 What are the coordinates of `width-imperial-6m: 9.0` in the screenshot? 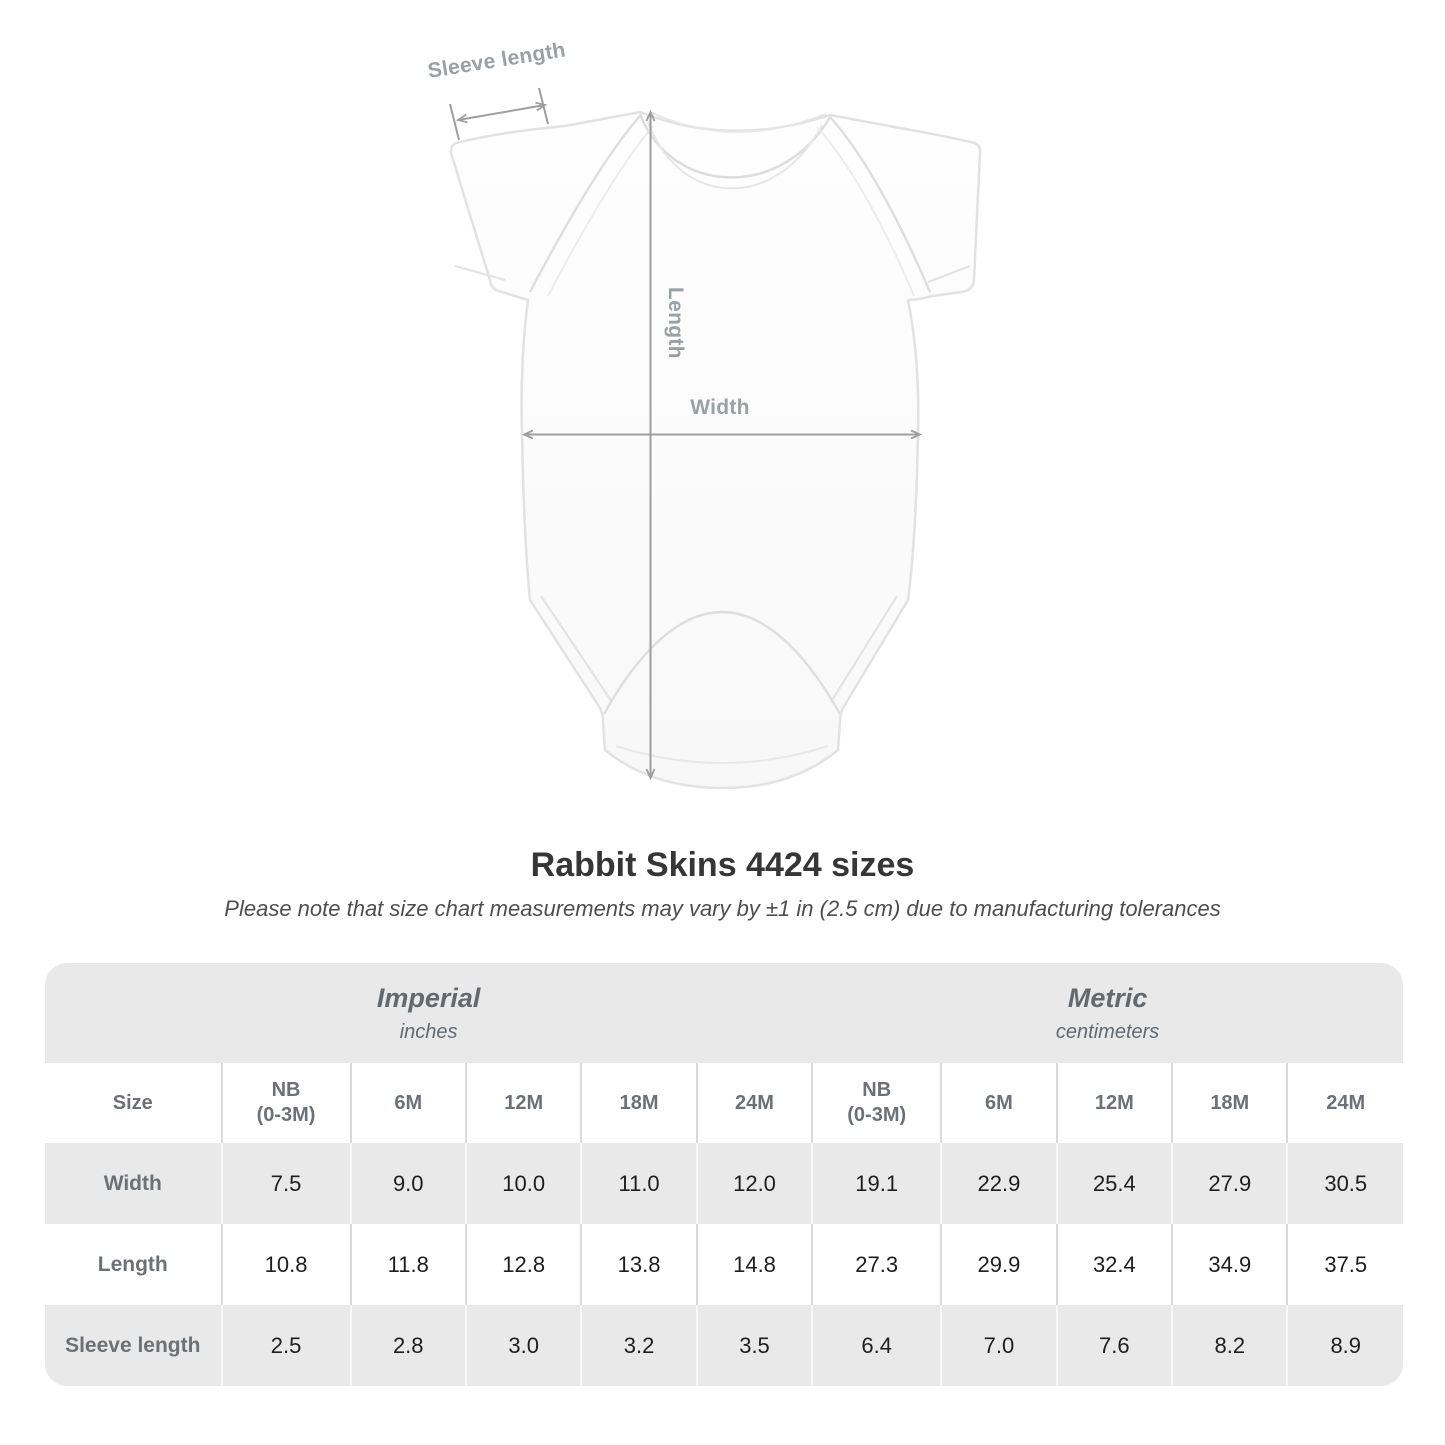 It's located at (407, 1183).